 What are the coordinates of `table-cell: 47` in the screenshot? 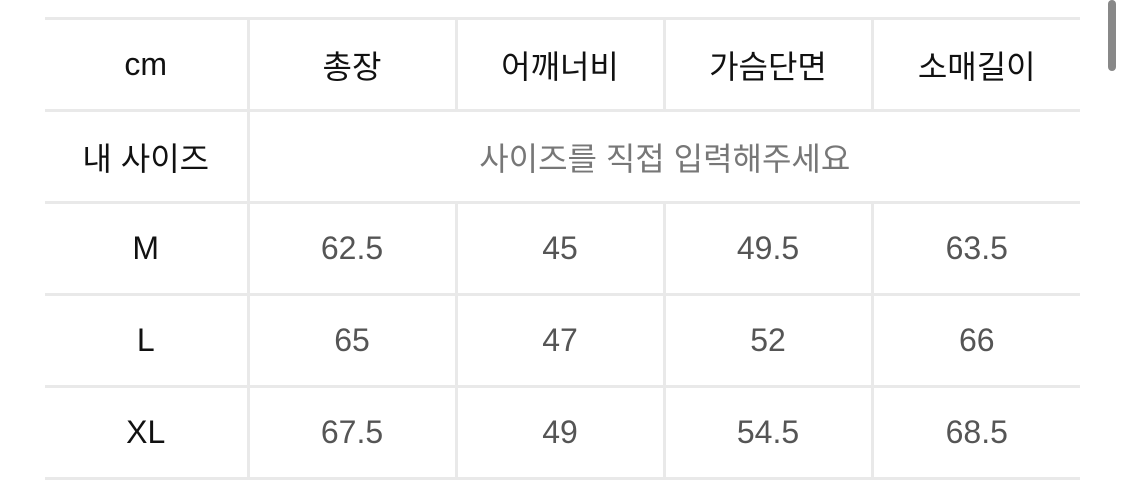 It's located at (560, 340).